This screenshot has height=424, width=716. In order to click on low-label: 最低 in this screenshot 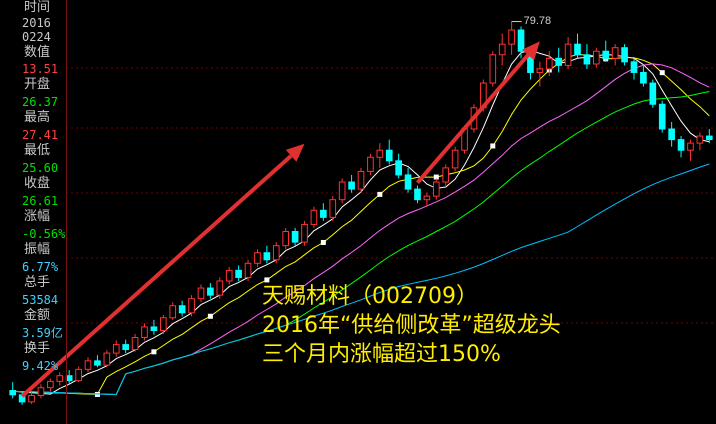, I will do `click(37, 150)`.